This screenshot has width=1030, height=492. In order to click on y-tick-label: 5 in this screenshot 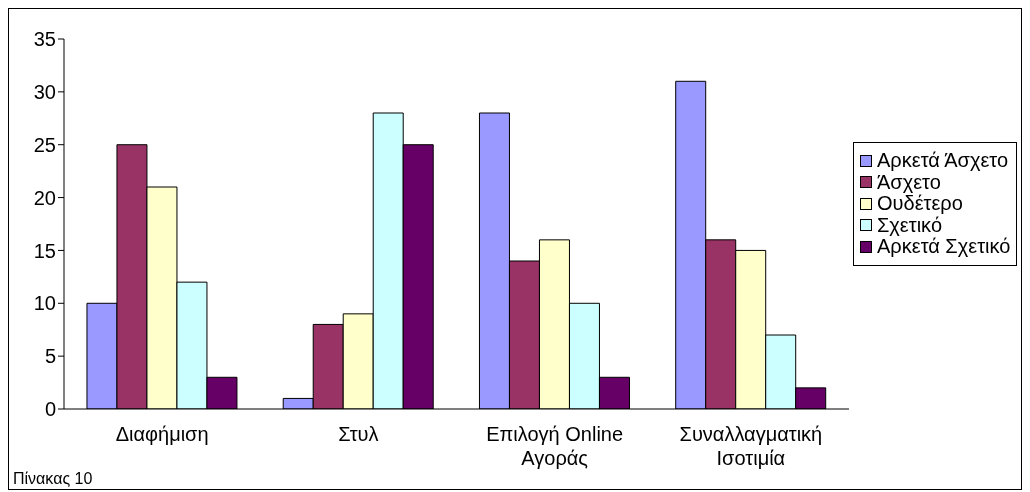, I will do `click(50, 356)`.